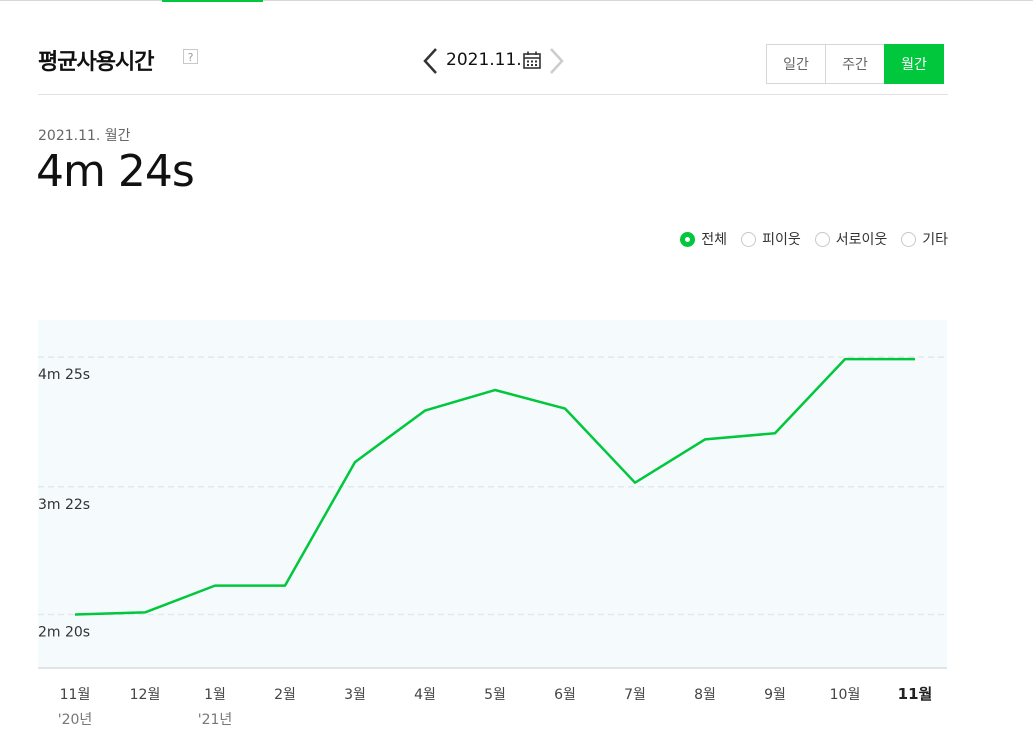 Image resolution: width=1033 pixels, height=742 pixels. I want to click on radio-selected-icon, so click(688, 239).